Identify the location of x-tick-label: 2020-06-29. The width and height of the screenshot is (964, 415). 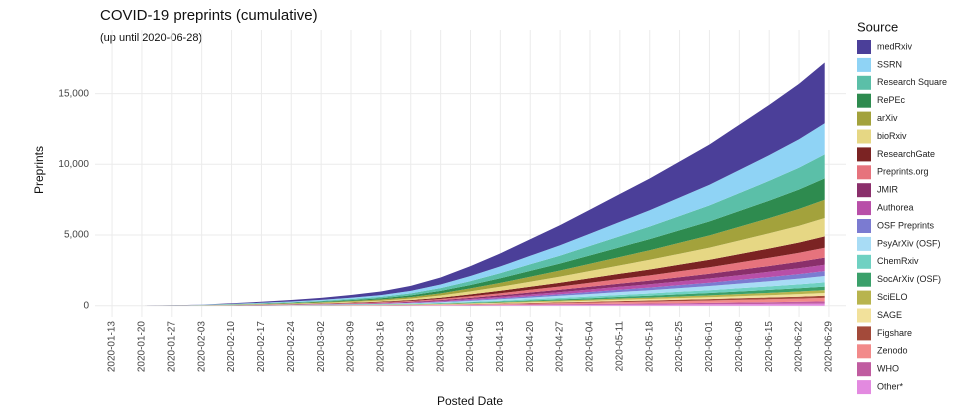
(829, 347).